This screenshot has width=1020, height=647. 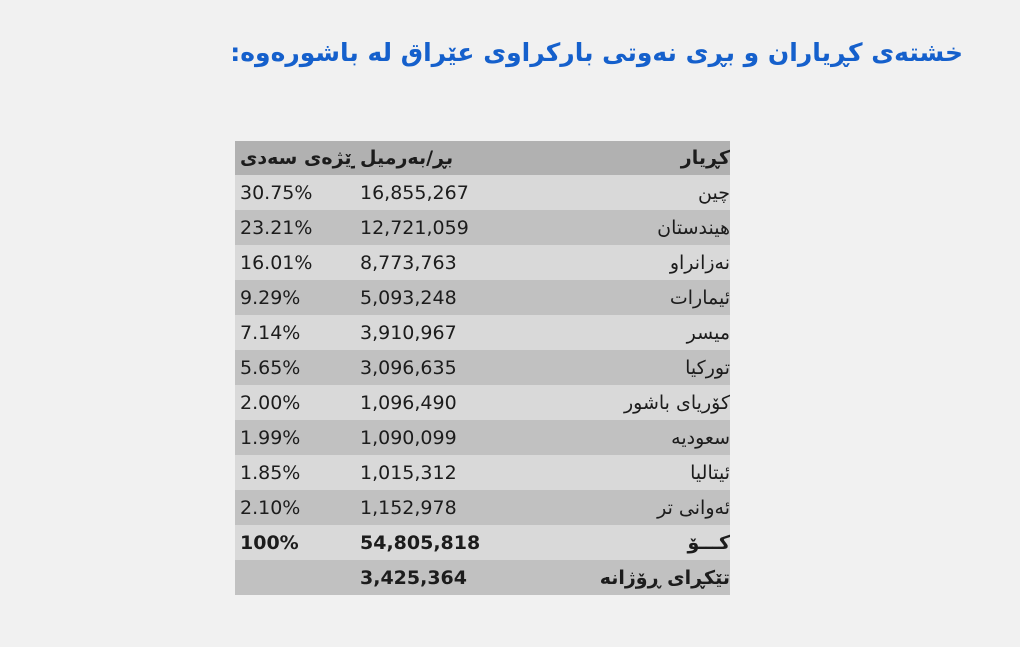 I want to click on buyer-cell: تورکیا, so click(x=707, y=367).